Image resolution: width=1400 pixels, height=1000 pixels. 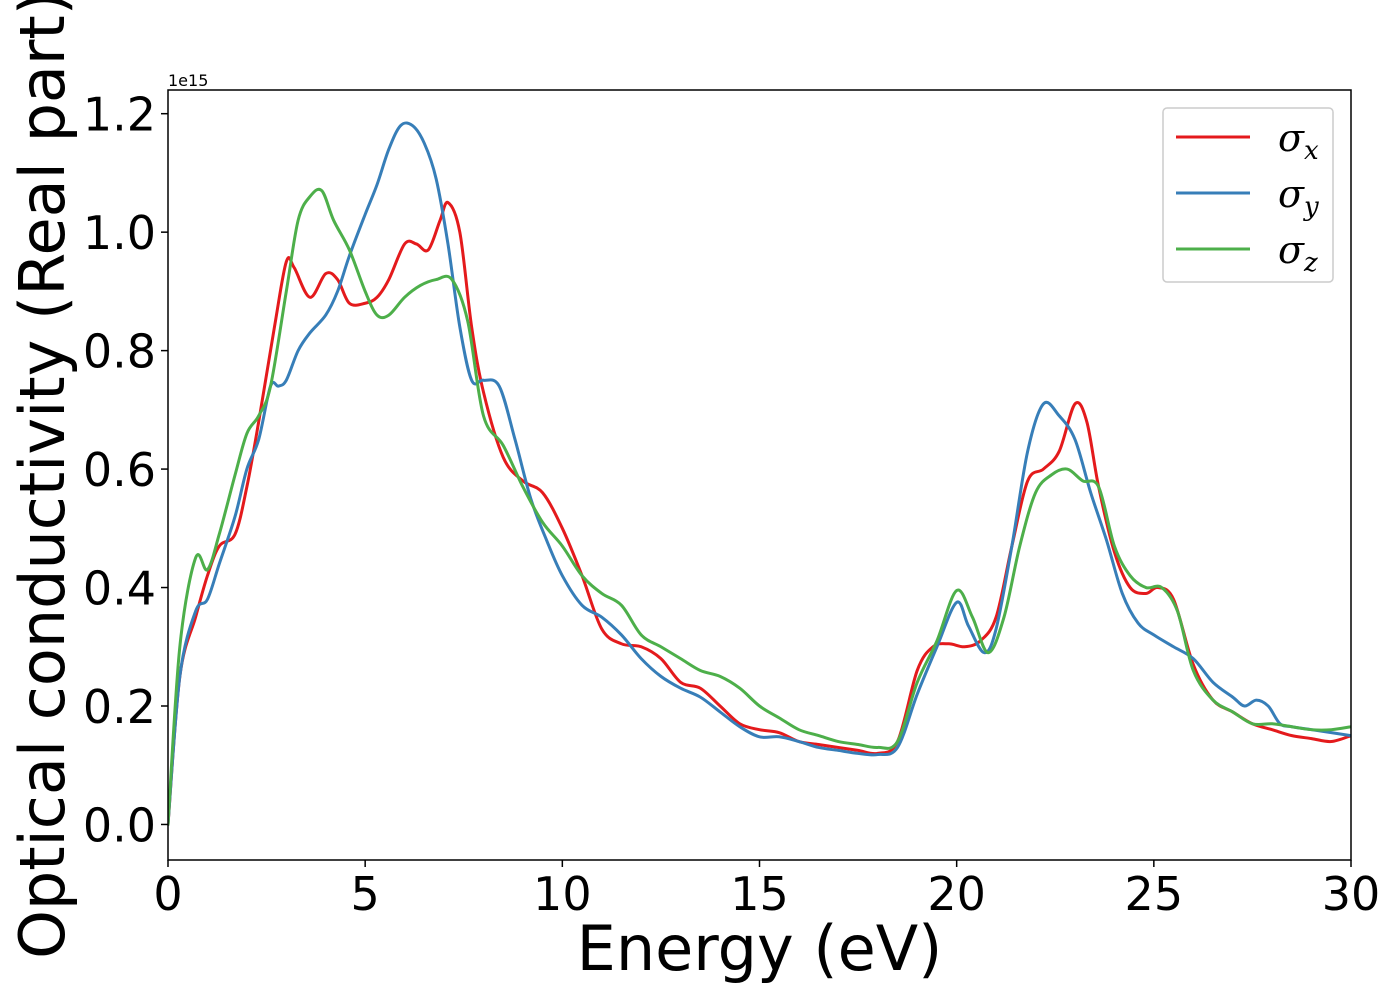 What do you see at coordinates (365, 894) in the screenshot?
I see `x-tick-label: 5` at bounding box center [365, 894].